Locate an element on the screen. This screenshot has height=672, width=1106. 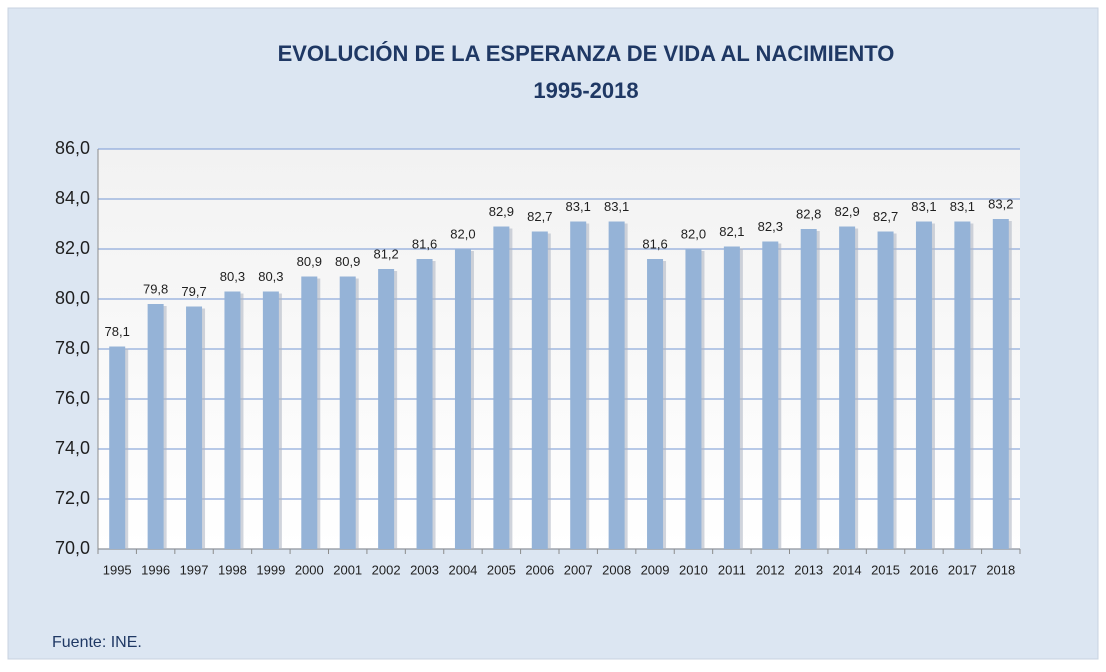
x-tick-label: 2003 is located at coordinates (424, 569).